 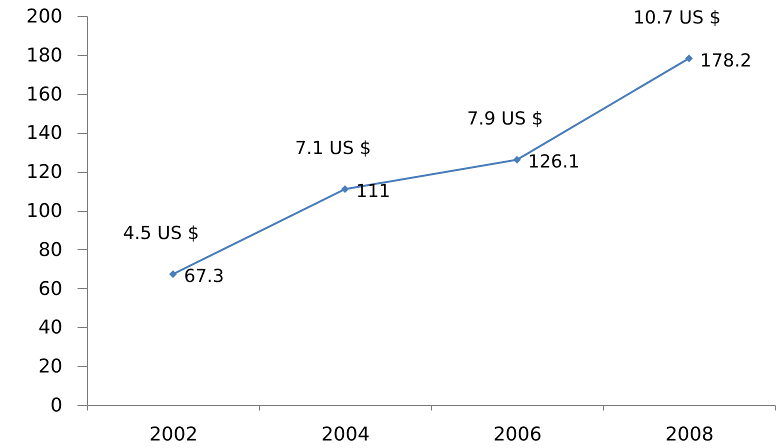 I want to click on y-tick-label: 160, so click(x=44, y=94).